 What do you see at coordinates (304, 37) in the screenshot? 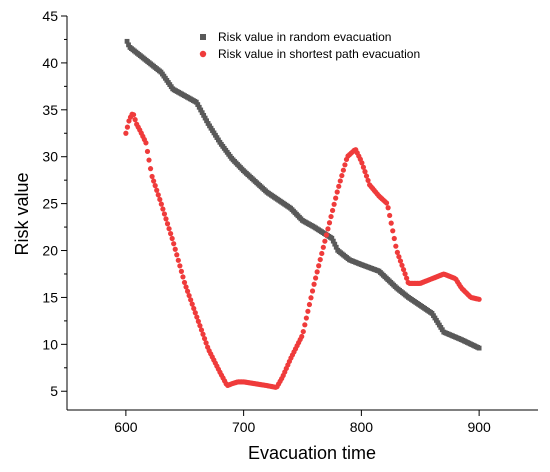
I see `legend-label-random: Risk value in random evacuation` at bounding box center [304, 37].